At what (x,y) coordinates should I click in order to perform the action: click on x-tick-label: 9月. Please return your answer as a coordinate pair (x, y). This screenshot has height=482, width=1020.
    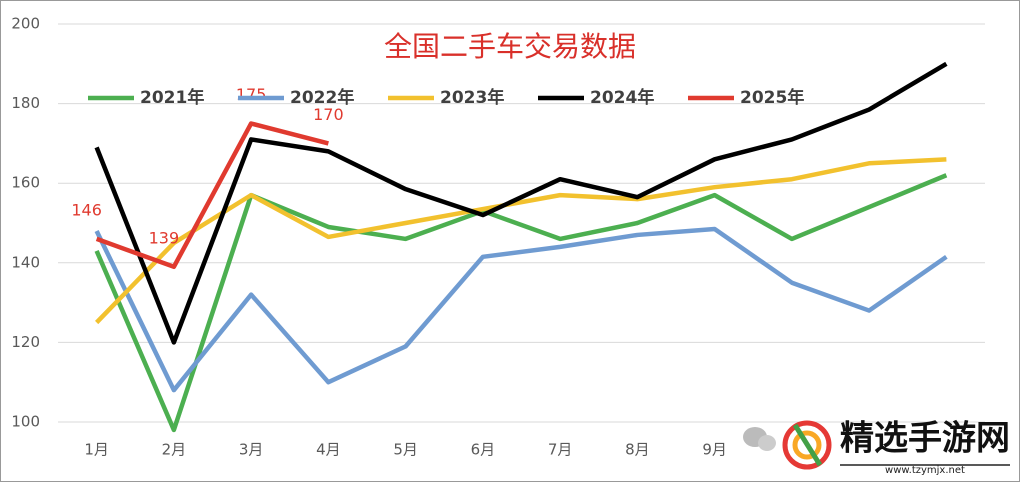
    Looking at the image, I should click on (714, 450).